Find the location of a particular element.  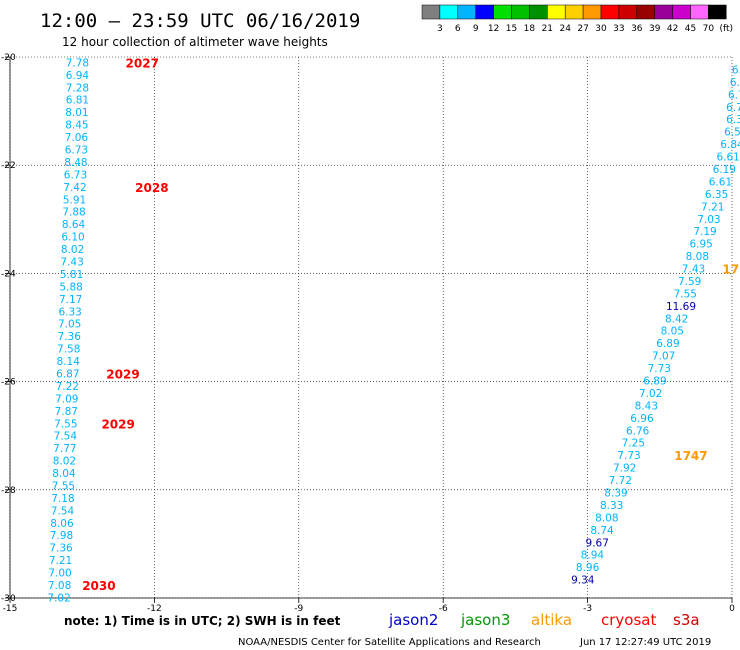

colorbar-label: 33 is located at coordinates (618, 29).